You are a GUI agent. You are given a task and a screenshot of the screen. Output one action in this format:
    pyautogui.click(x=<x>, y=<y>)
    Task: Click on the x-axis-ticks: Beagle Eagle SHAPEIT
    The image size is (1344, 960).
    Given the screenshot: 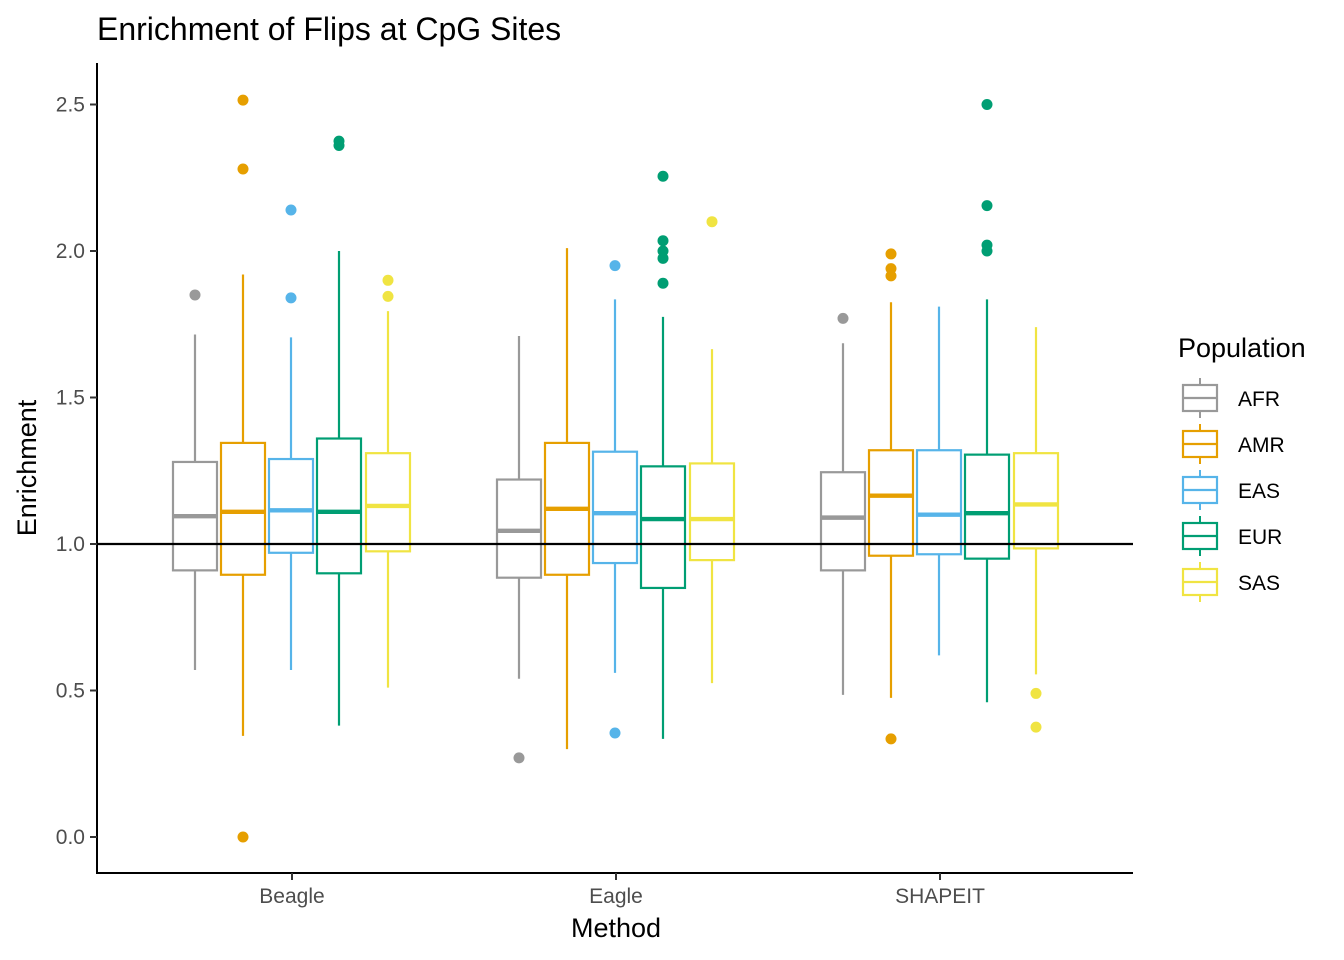 What is the action you would take?
    pyautogui.click(x=622, y=890)
    